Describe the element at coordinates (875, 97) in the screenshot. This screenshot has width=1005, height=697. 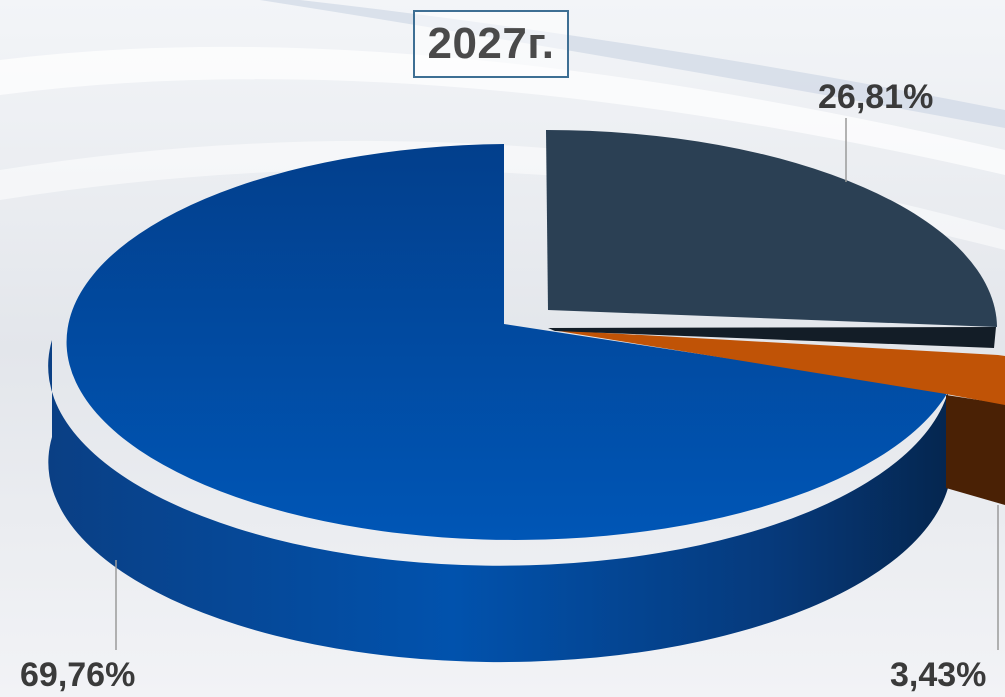
I see `data-label-26-81: 26,81%` at that location.